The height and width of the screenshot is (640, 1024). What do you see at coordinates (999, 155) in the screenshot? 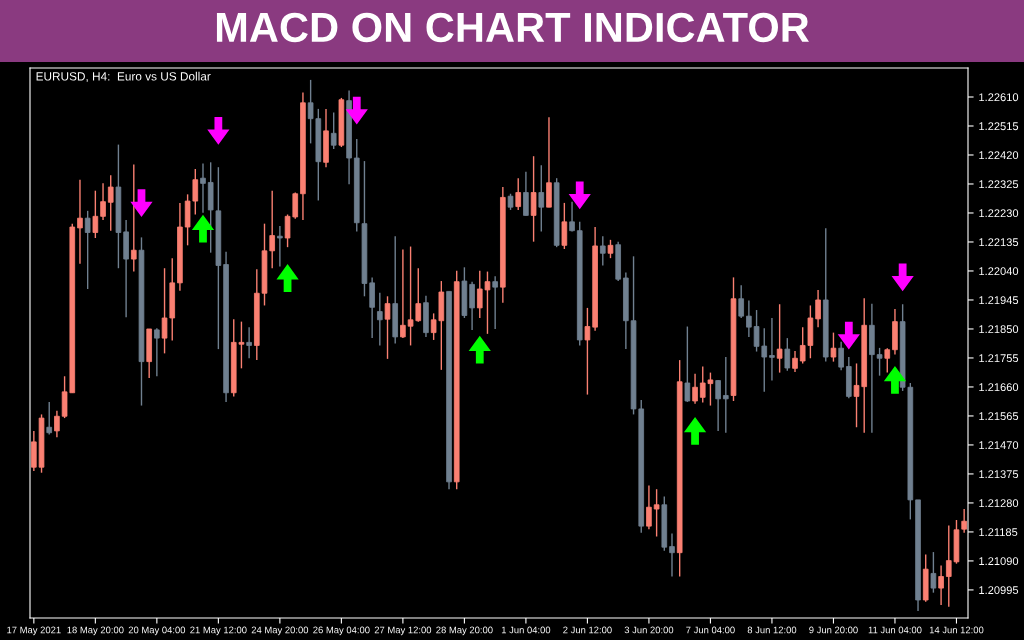
I see `y-tick-label: 1.22420` at bounding box center [999, 155].